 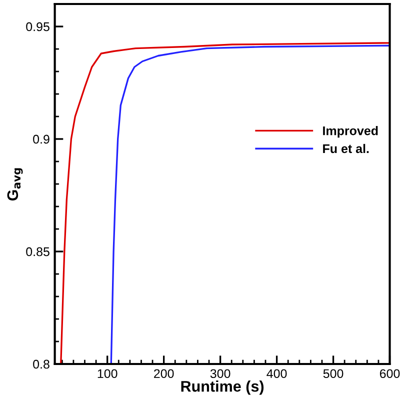 I want to click on legend-label: Improved, so click(x=350, y=132).